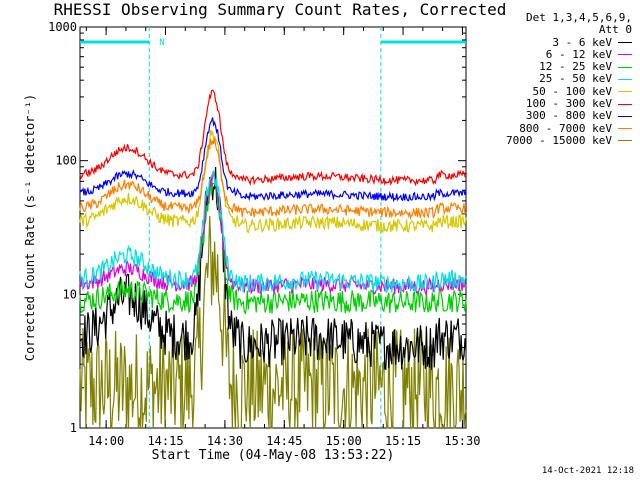  Describe the element at coordinates (66, 161) in the screenshot. I see `y-tick-label-2: 100` at that location.